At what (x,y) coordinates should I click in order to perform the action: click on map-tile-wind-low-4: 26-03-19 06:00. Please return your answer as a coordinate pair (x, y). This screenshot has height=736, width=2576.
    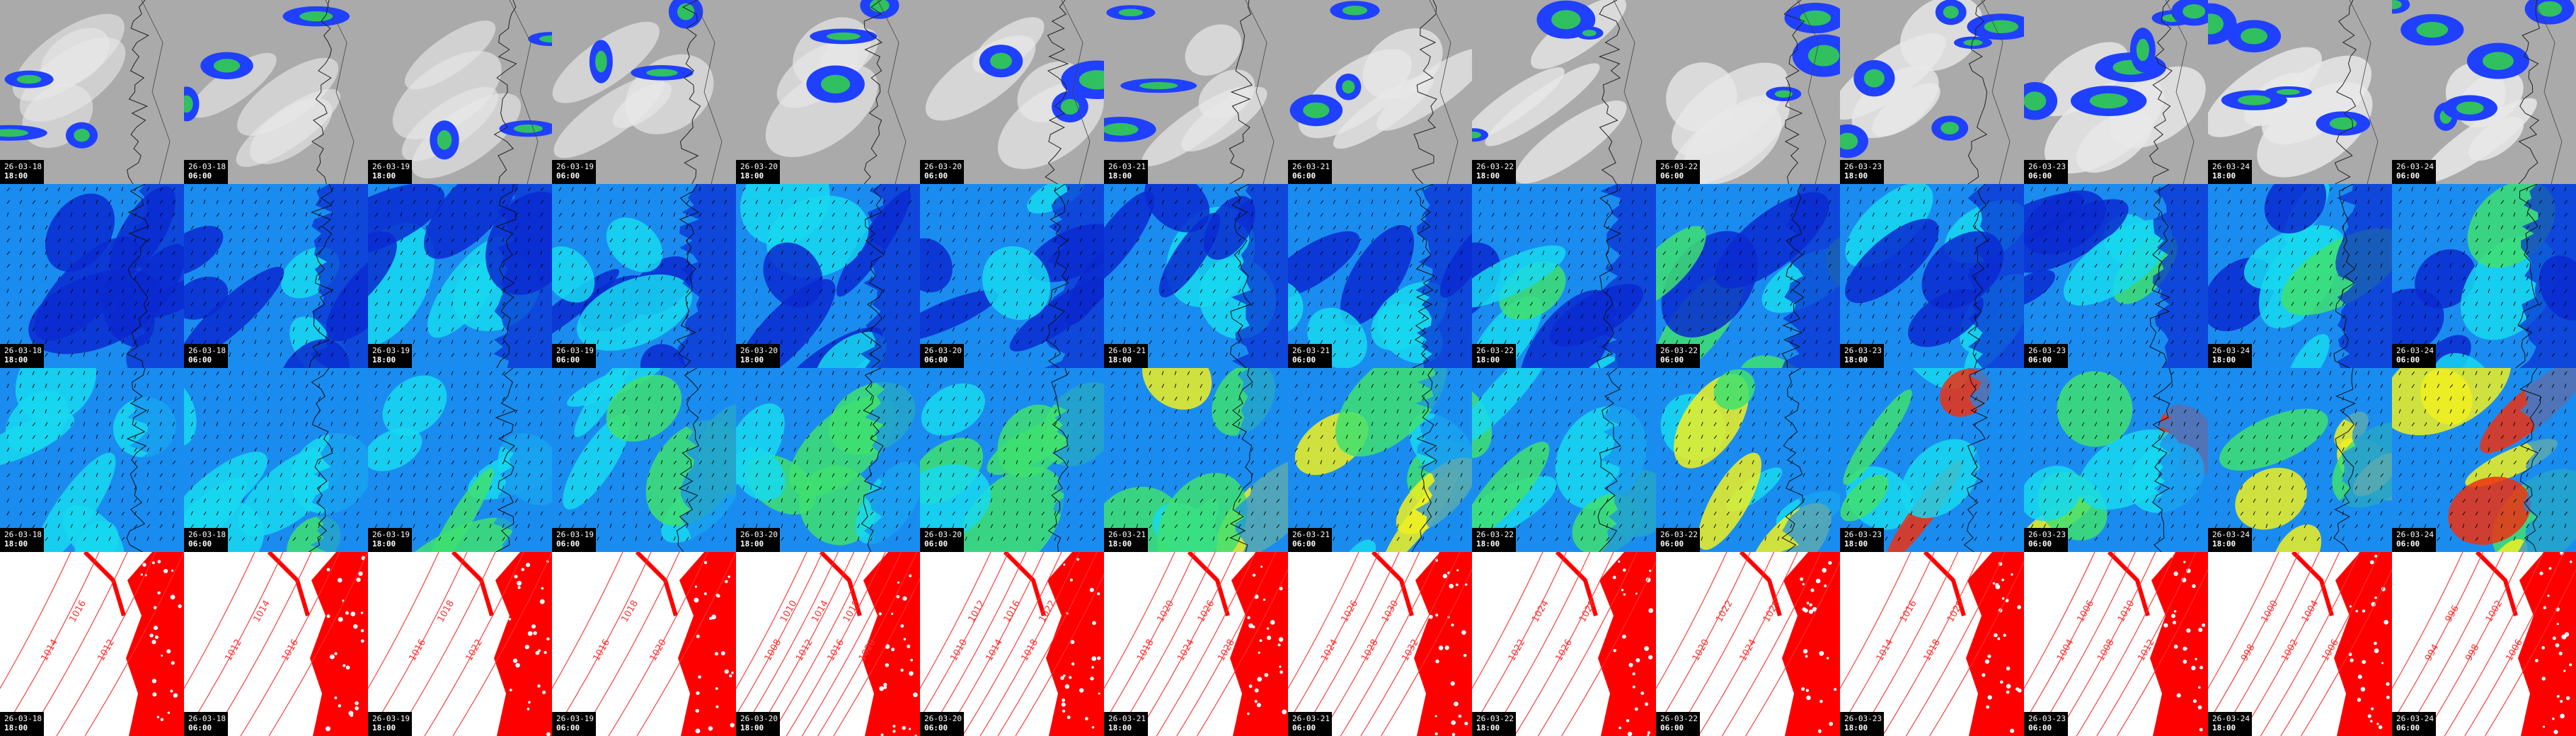
    Looking at the image, I should click on (644, 276).